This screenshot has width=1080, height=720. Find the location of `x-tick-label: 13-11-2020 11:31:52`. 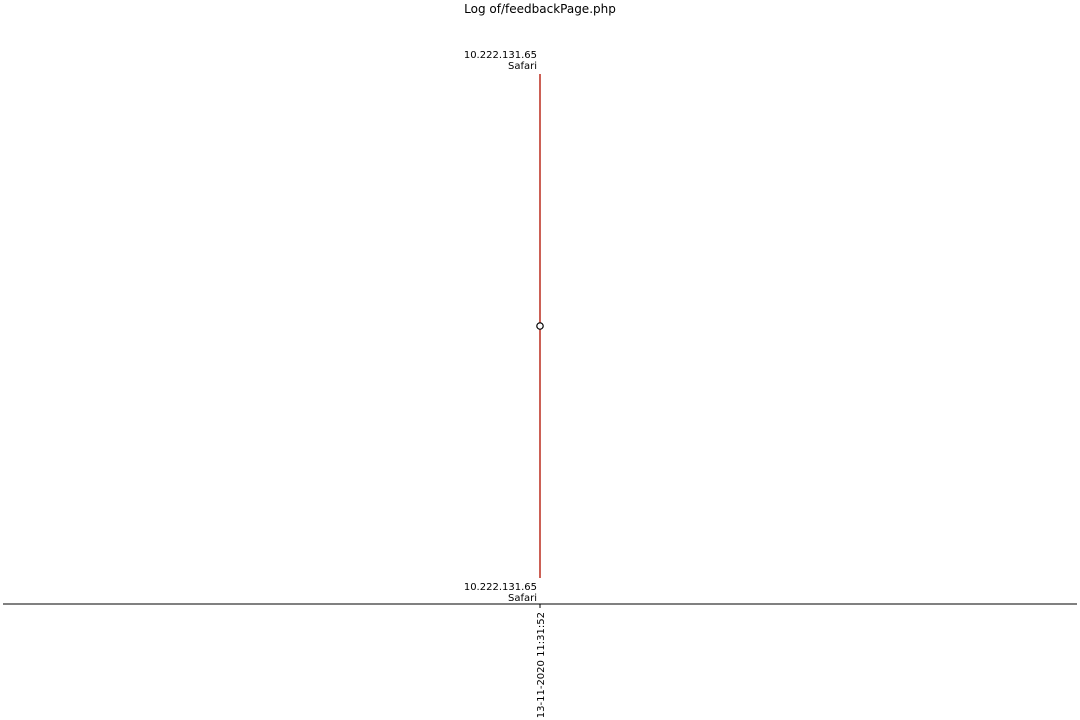

x-tick-label: 13-11-2020 11:31:52 is located at coordinates (541, 665).